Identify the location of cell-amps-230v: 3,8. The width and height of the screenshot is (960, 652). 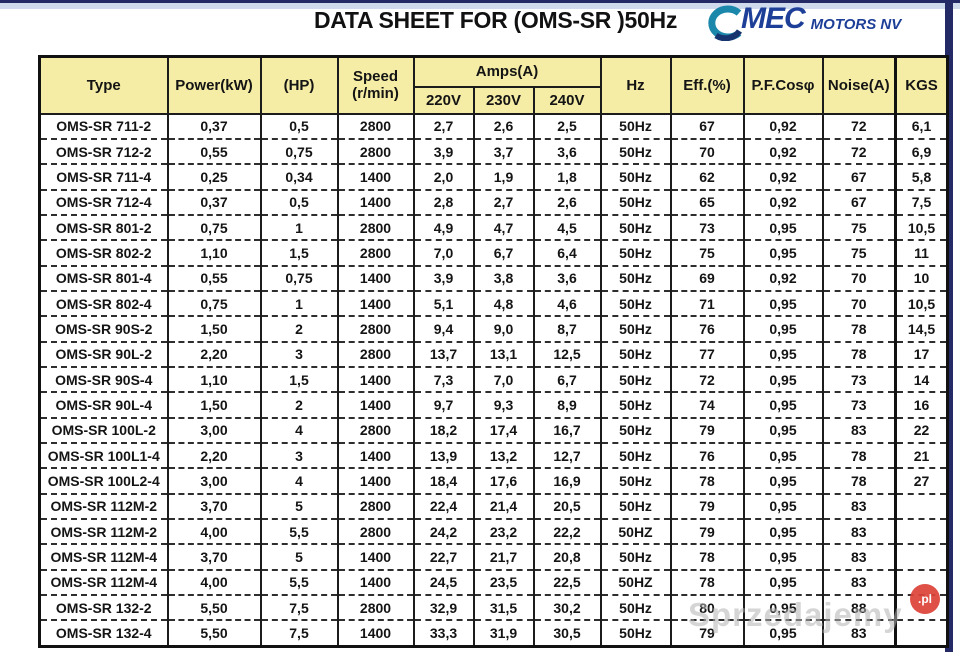
(503, 278).